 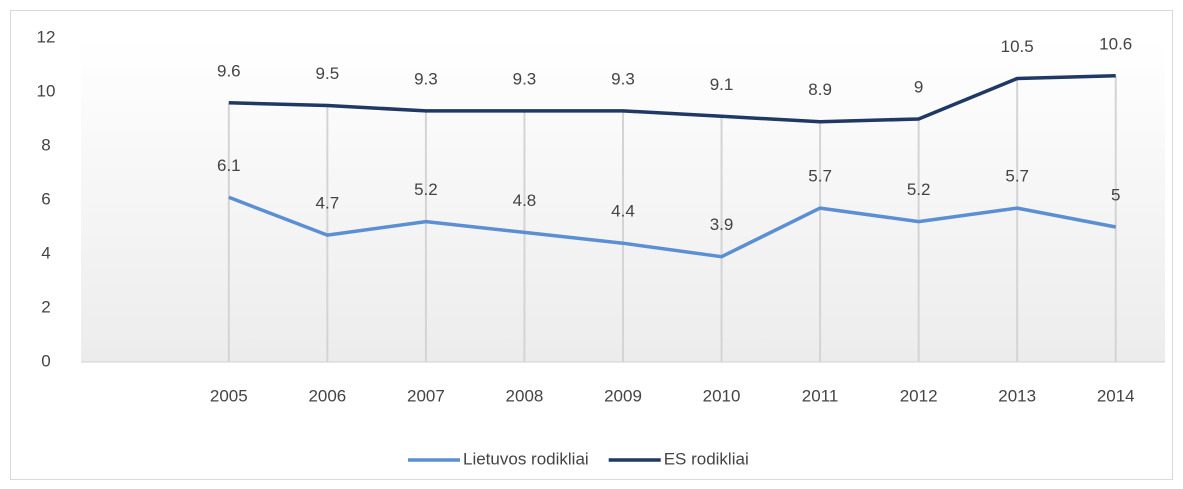 I want to click on x-tick-label: 2005, so click(x=229, y=395).